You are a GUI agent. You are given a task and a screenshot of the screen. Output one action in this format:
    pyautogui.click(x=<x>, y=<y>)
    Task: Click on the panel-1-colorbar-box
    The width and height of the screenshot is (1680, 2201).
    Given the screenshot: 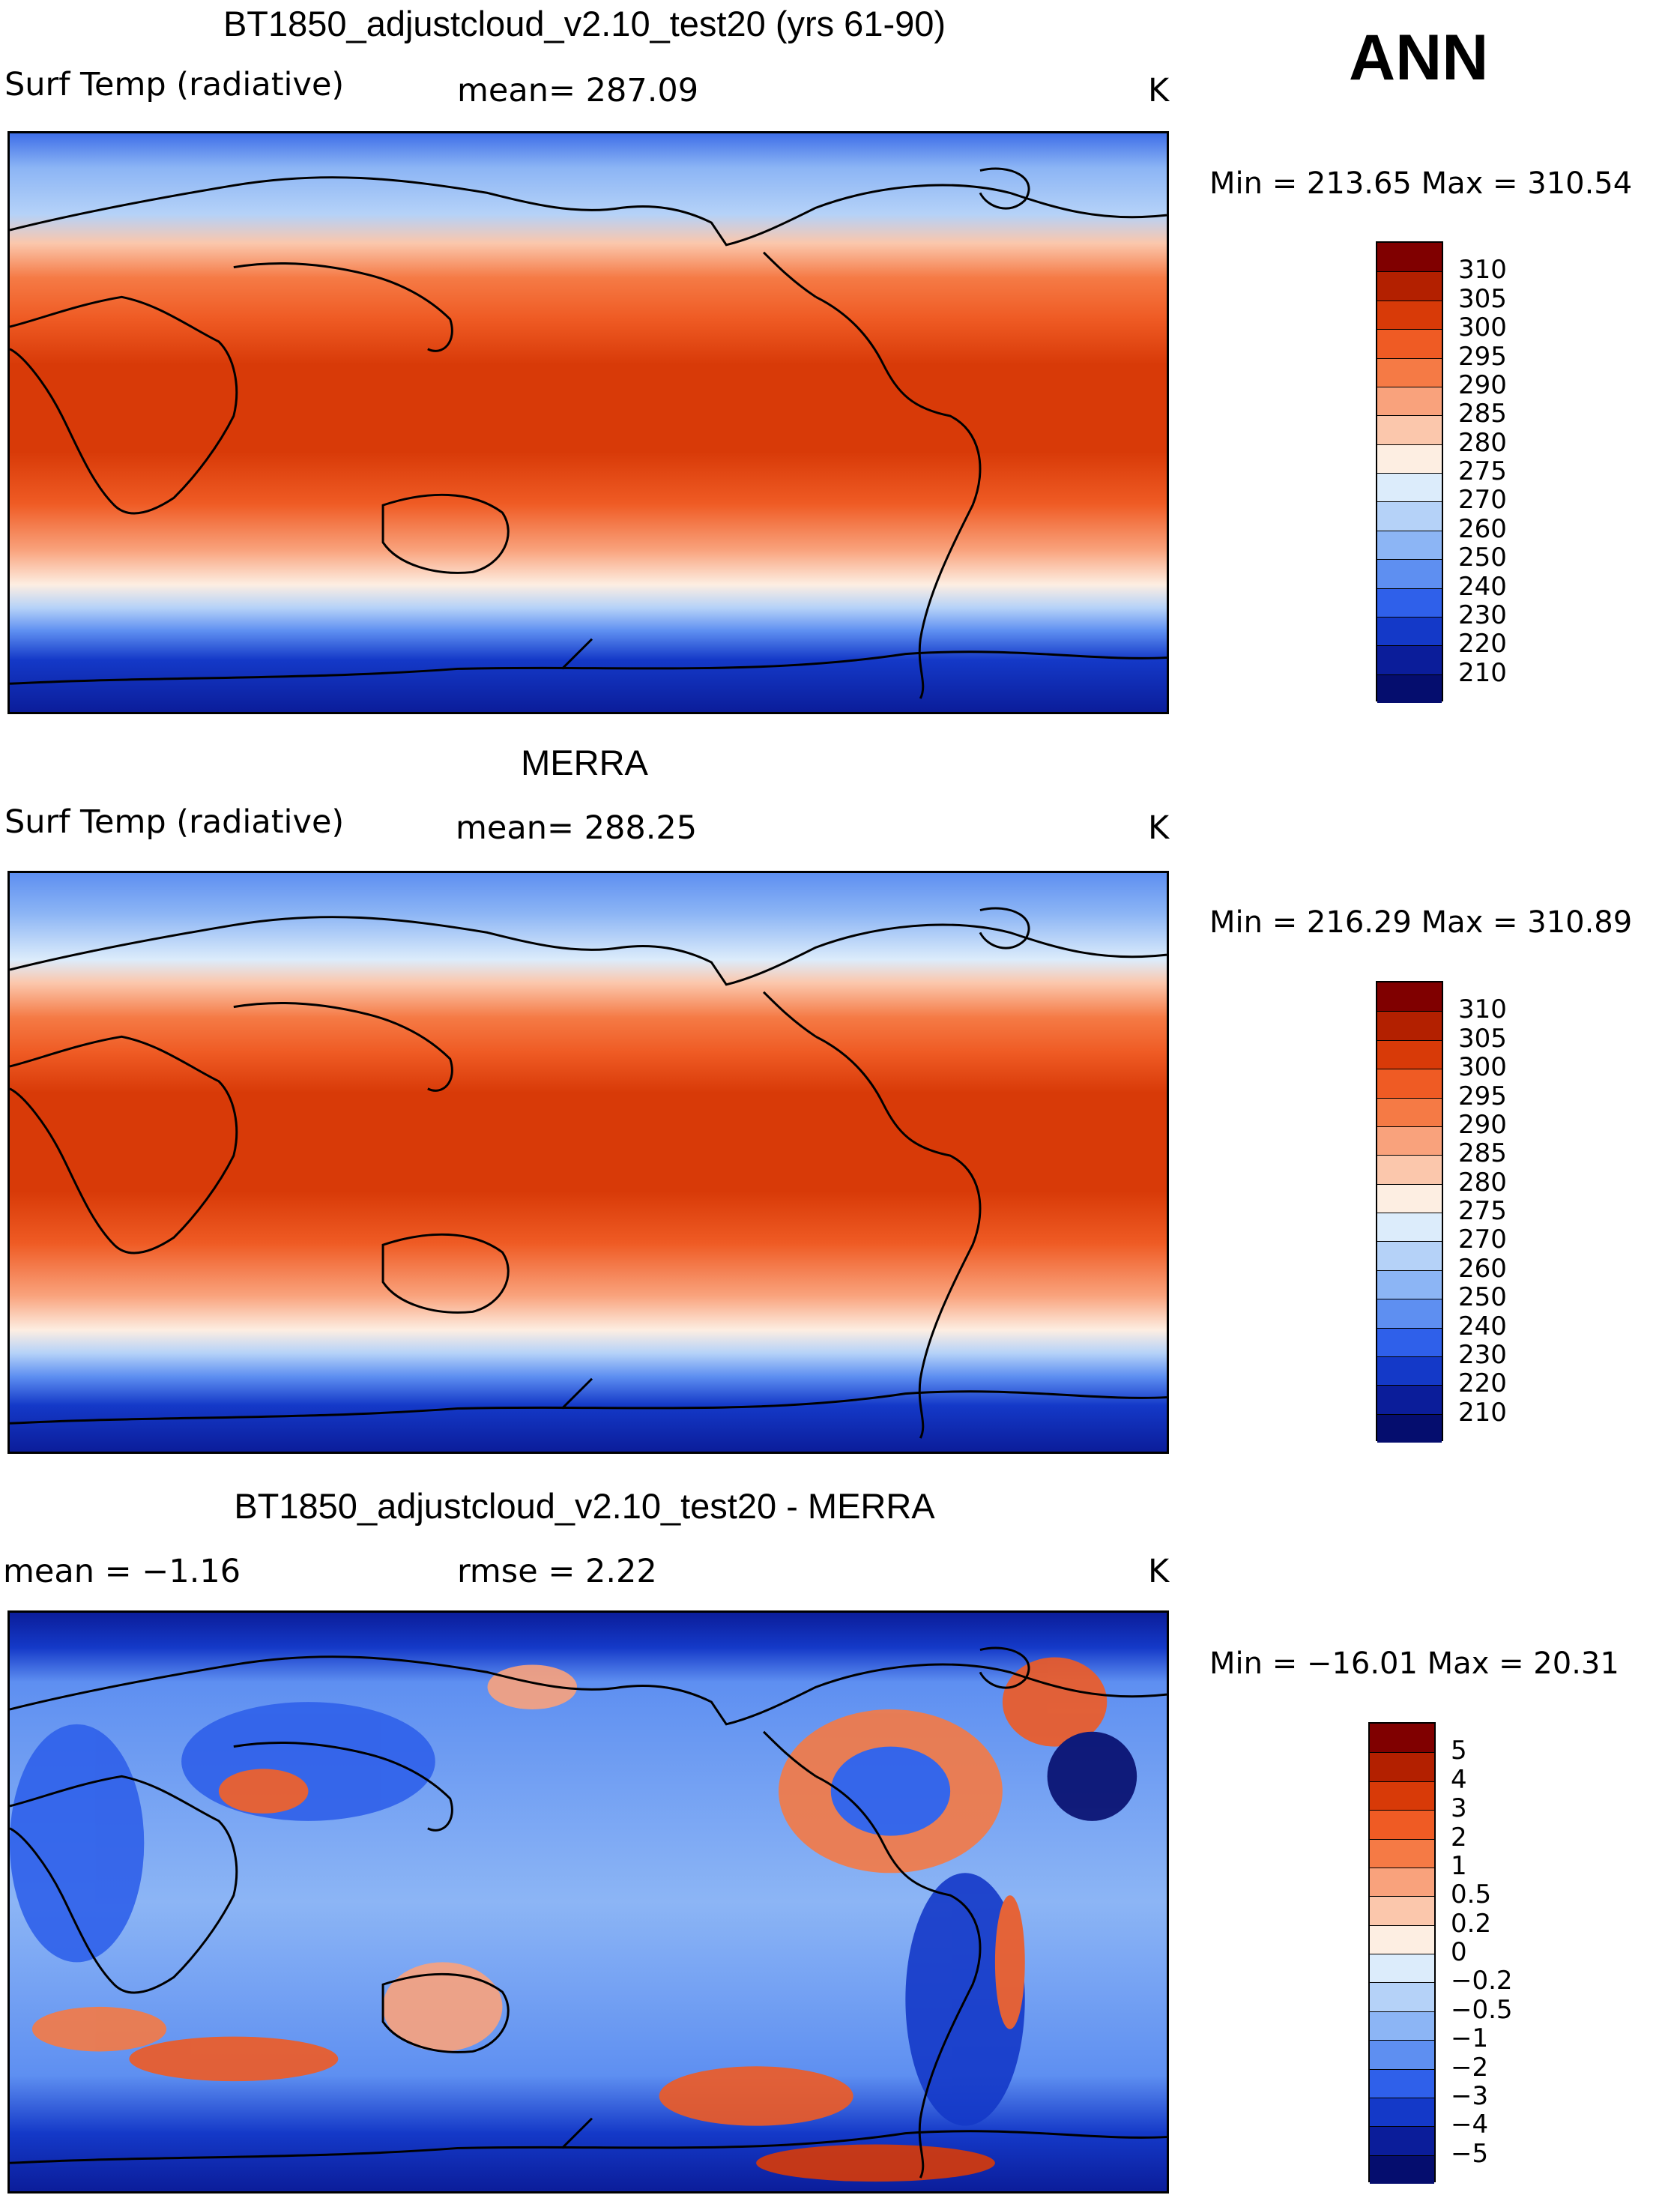 What is the action you would take?
    pyautogui.click(x=1409, y=472)
    